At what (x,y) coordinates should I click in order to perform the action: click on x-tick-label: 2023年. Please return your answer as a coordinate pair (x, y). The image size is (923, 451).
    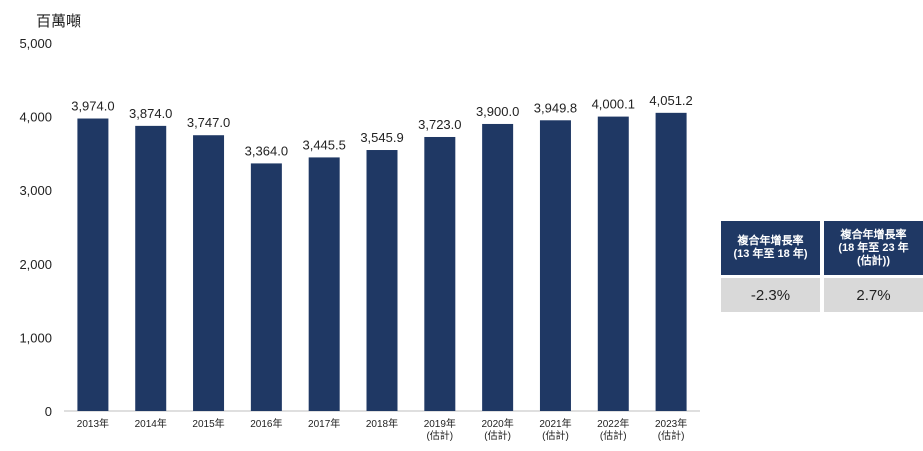
    Looking at the image, I should click on (671, 423).